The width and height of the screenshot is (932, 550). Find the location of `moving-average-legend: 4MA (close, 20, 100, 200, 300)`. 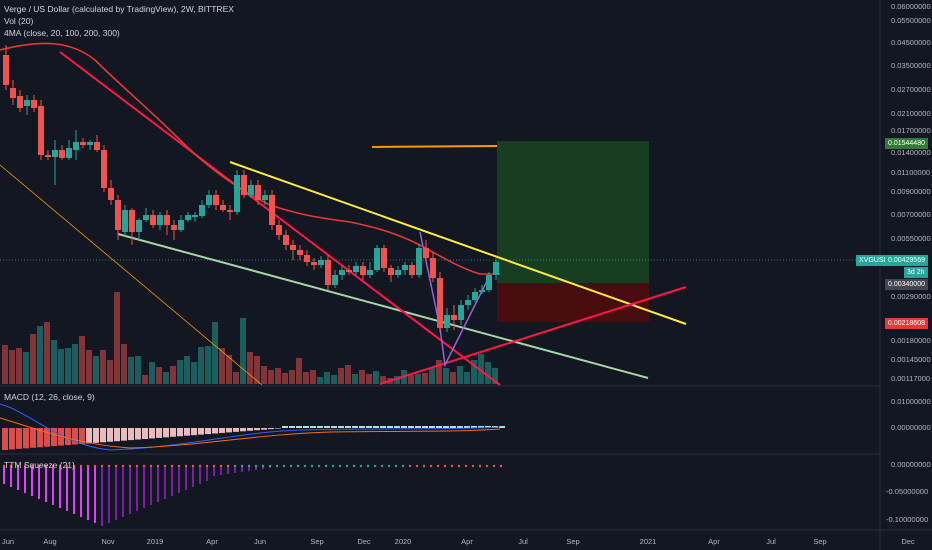

moving-average-legend: 4MA (close, 20, 100, 200, 300) is located at coordinates (62, 33).